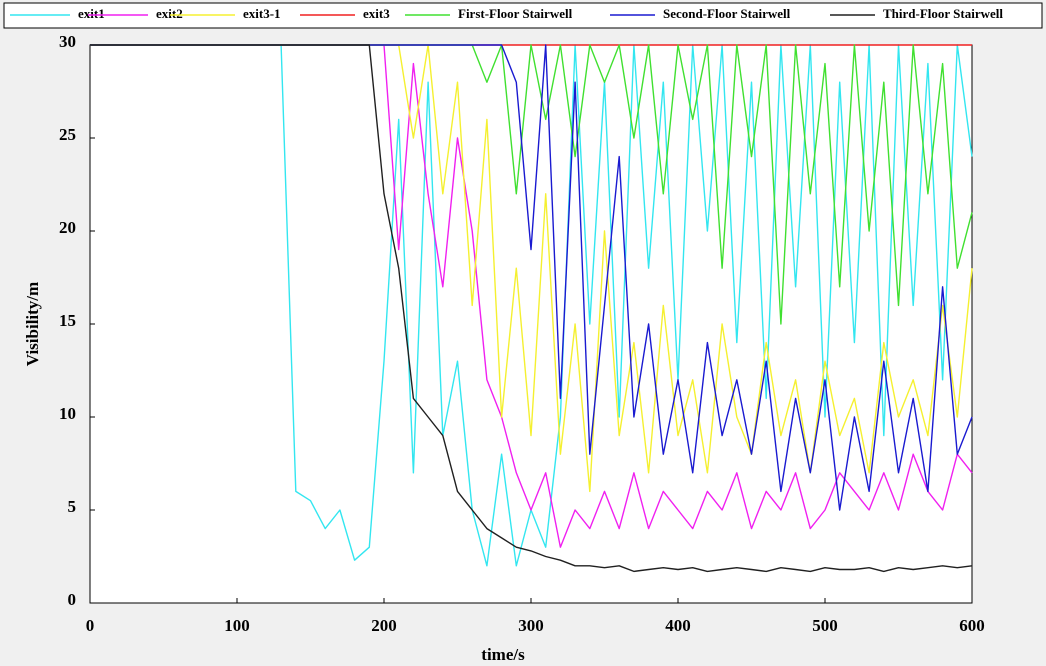 Image resolution: width=1046 pixels, height=666 pixels. Describe the element at coordinates (515, 13) in the screenshot. I see `legend-label: First-Floor Stairwell` at that location.